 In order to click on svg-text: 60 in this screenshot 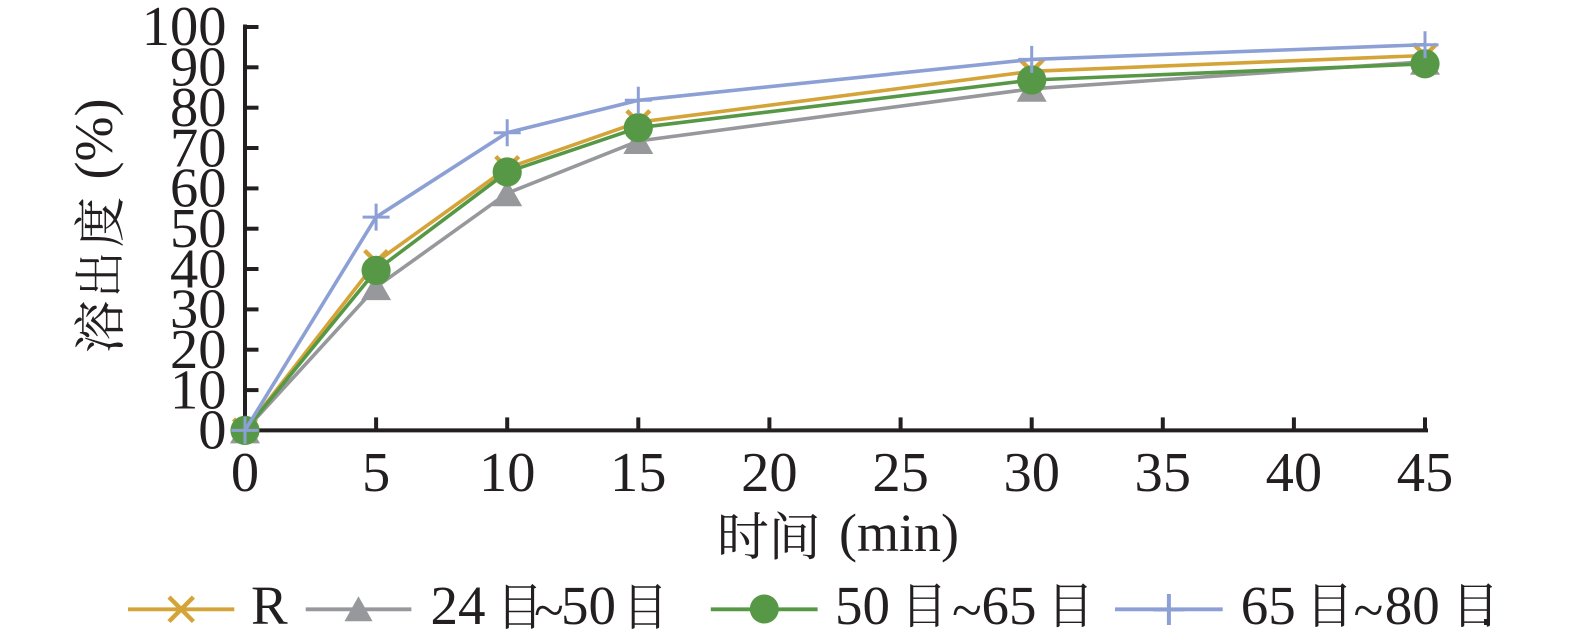, I will do `click(198, 189)`.